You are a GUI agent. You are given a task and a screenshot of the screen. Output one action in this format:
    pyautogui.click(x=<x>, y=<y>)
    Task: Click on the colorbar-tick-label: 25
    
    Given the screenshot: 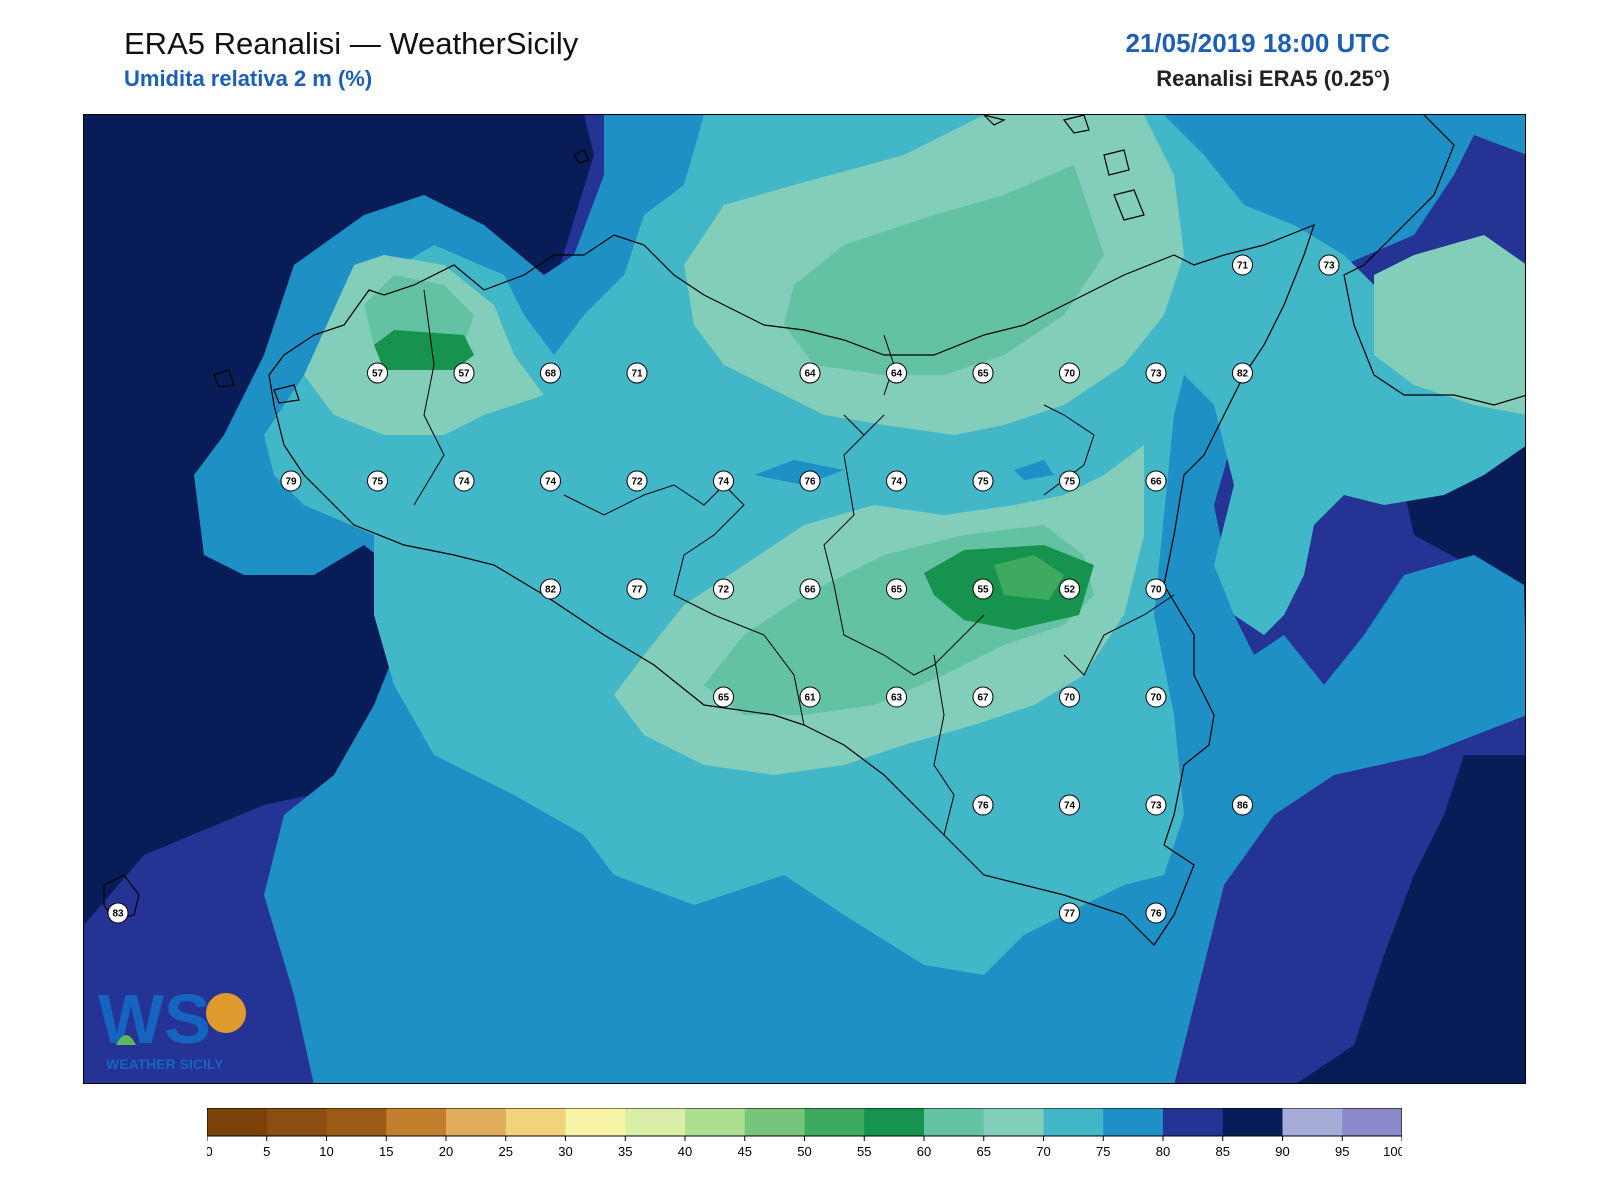 What is the action you would take?
    pyautogui.click(x=506, y=1151)
    